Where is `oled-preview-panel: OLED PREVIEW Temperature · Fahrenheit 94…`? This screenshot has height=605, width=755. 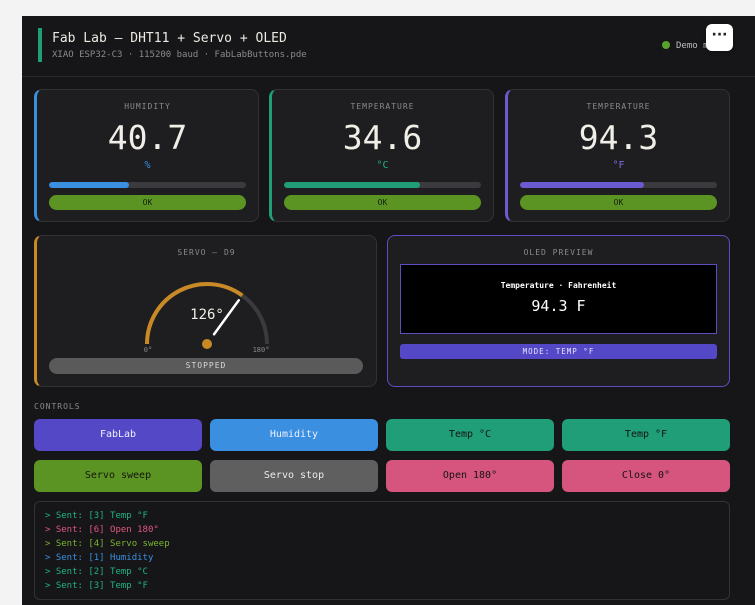
oled-preview-panel: OLED PREVIEW Temperature · Fahrenheit 94… is located at coordinates (558, 311).